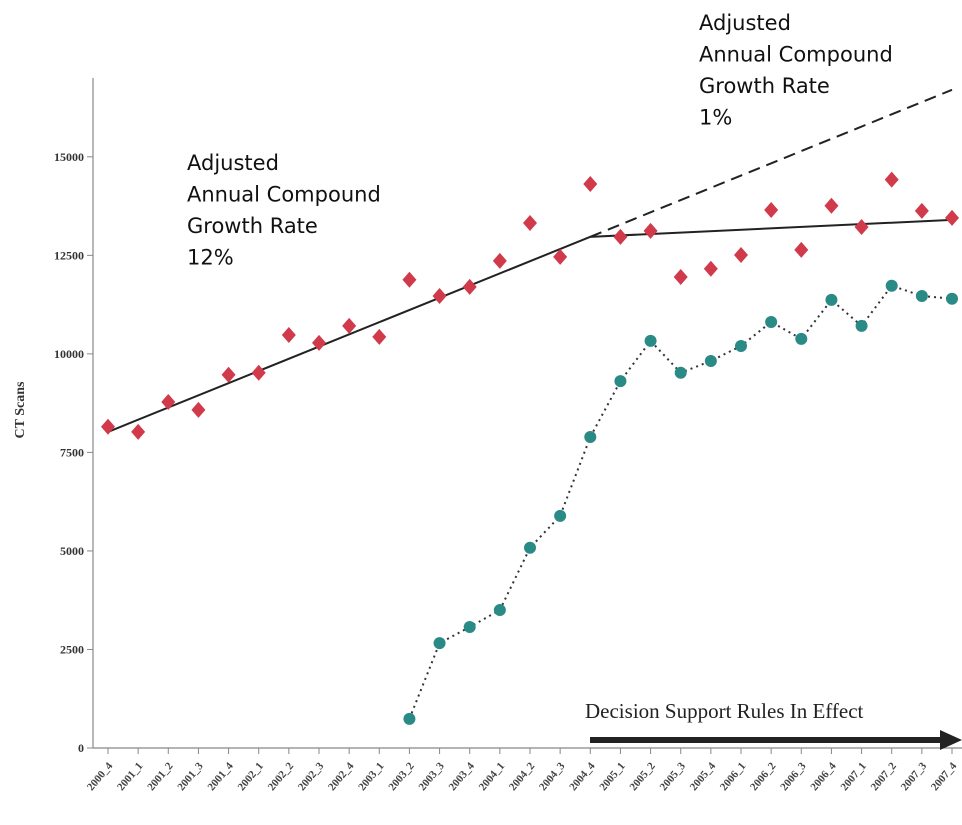  Describe the element at coordinates (522, 776) in the screenshot. I see `x-tick-label: 2004_2` at that location.